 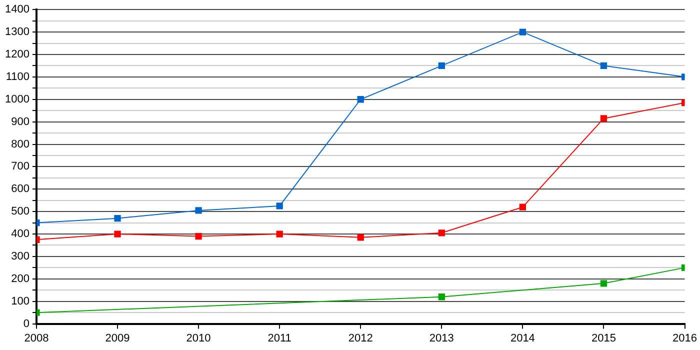 I want to click on y-tick-label: 1000, so click(x=17, y=99).